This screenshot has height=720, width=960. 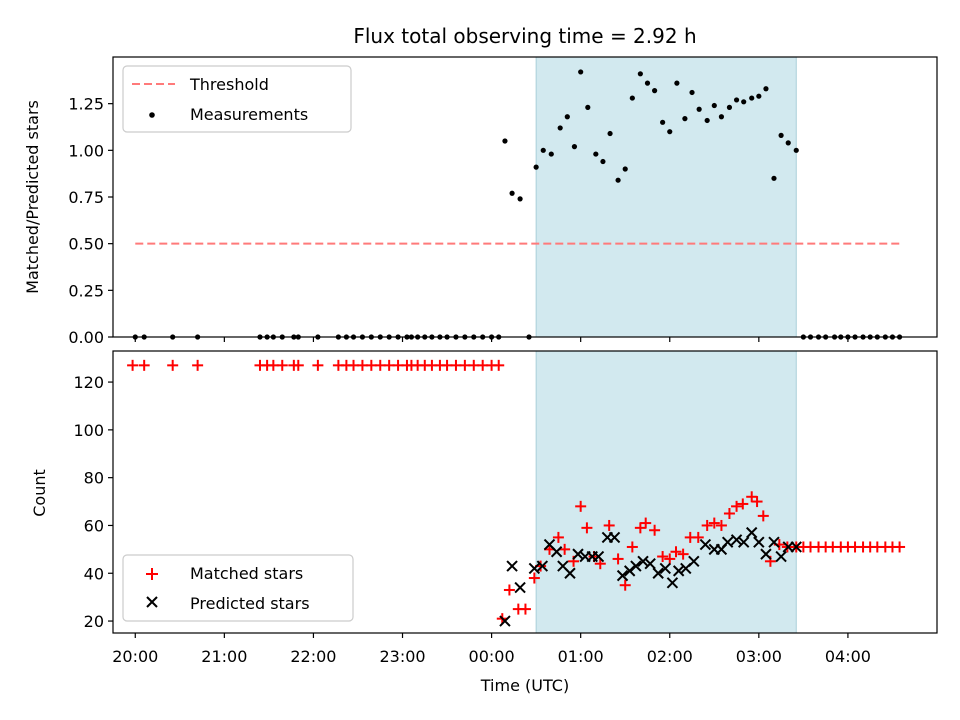 What do you see at coordinates (86, 290) in the screenshot?
I see `top-y-tick-label: 0.25` at bounding box center [86, 290].